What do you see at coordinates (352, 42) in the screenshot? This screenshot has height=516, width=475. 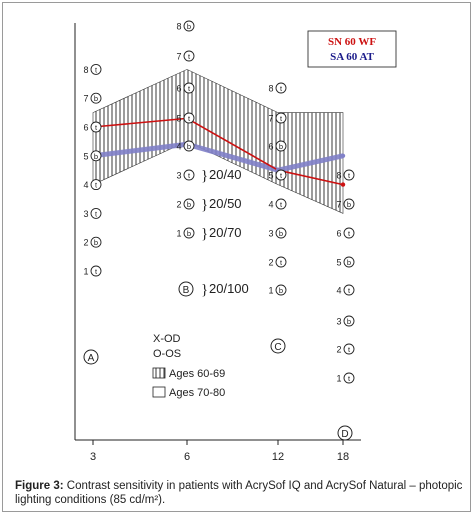 I see `series-legend-label: SN 60 WF` at bounding box center [352, 42].